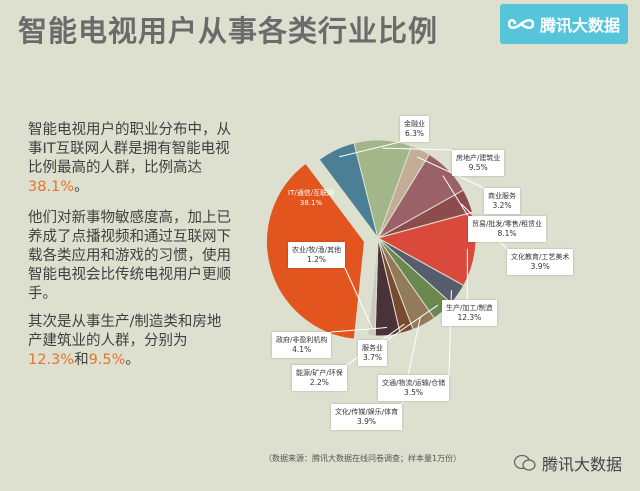 The width and height of the screenshot is (640, 491). Describe the element at coordinates (107, 360) in the screenshot. I see `p3-highlight-2: 9.5%` at that location.